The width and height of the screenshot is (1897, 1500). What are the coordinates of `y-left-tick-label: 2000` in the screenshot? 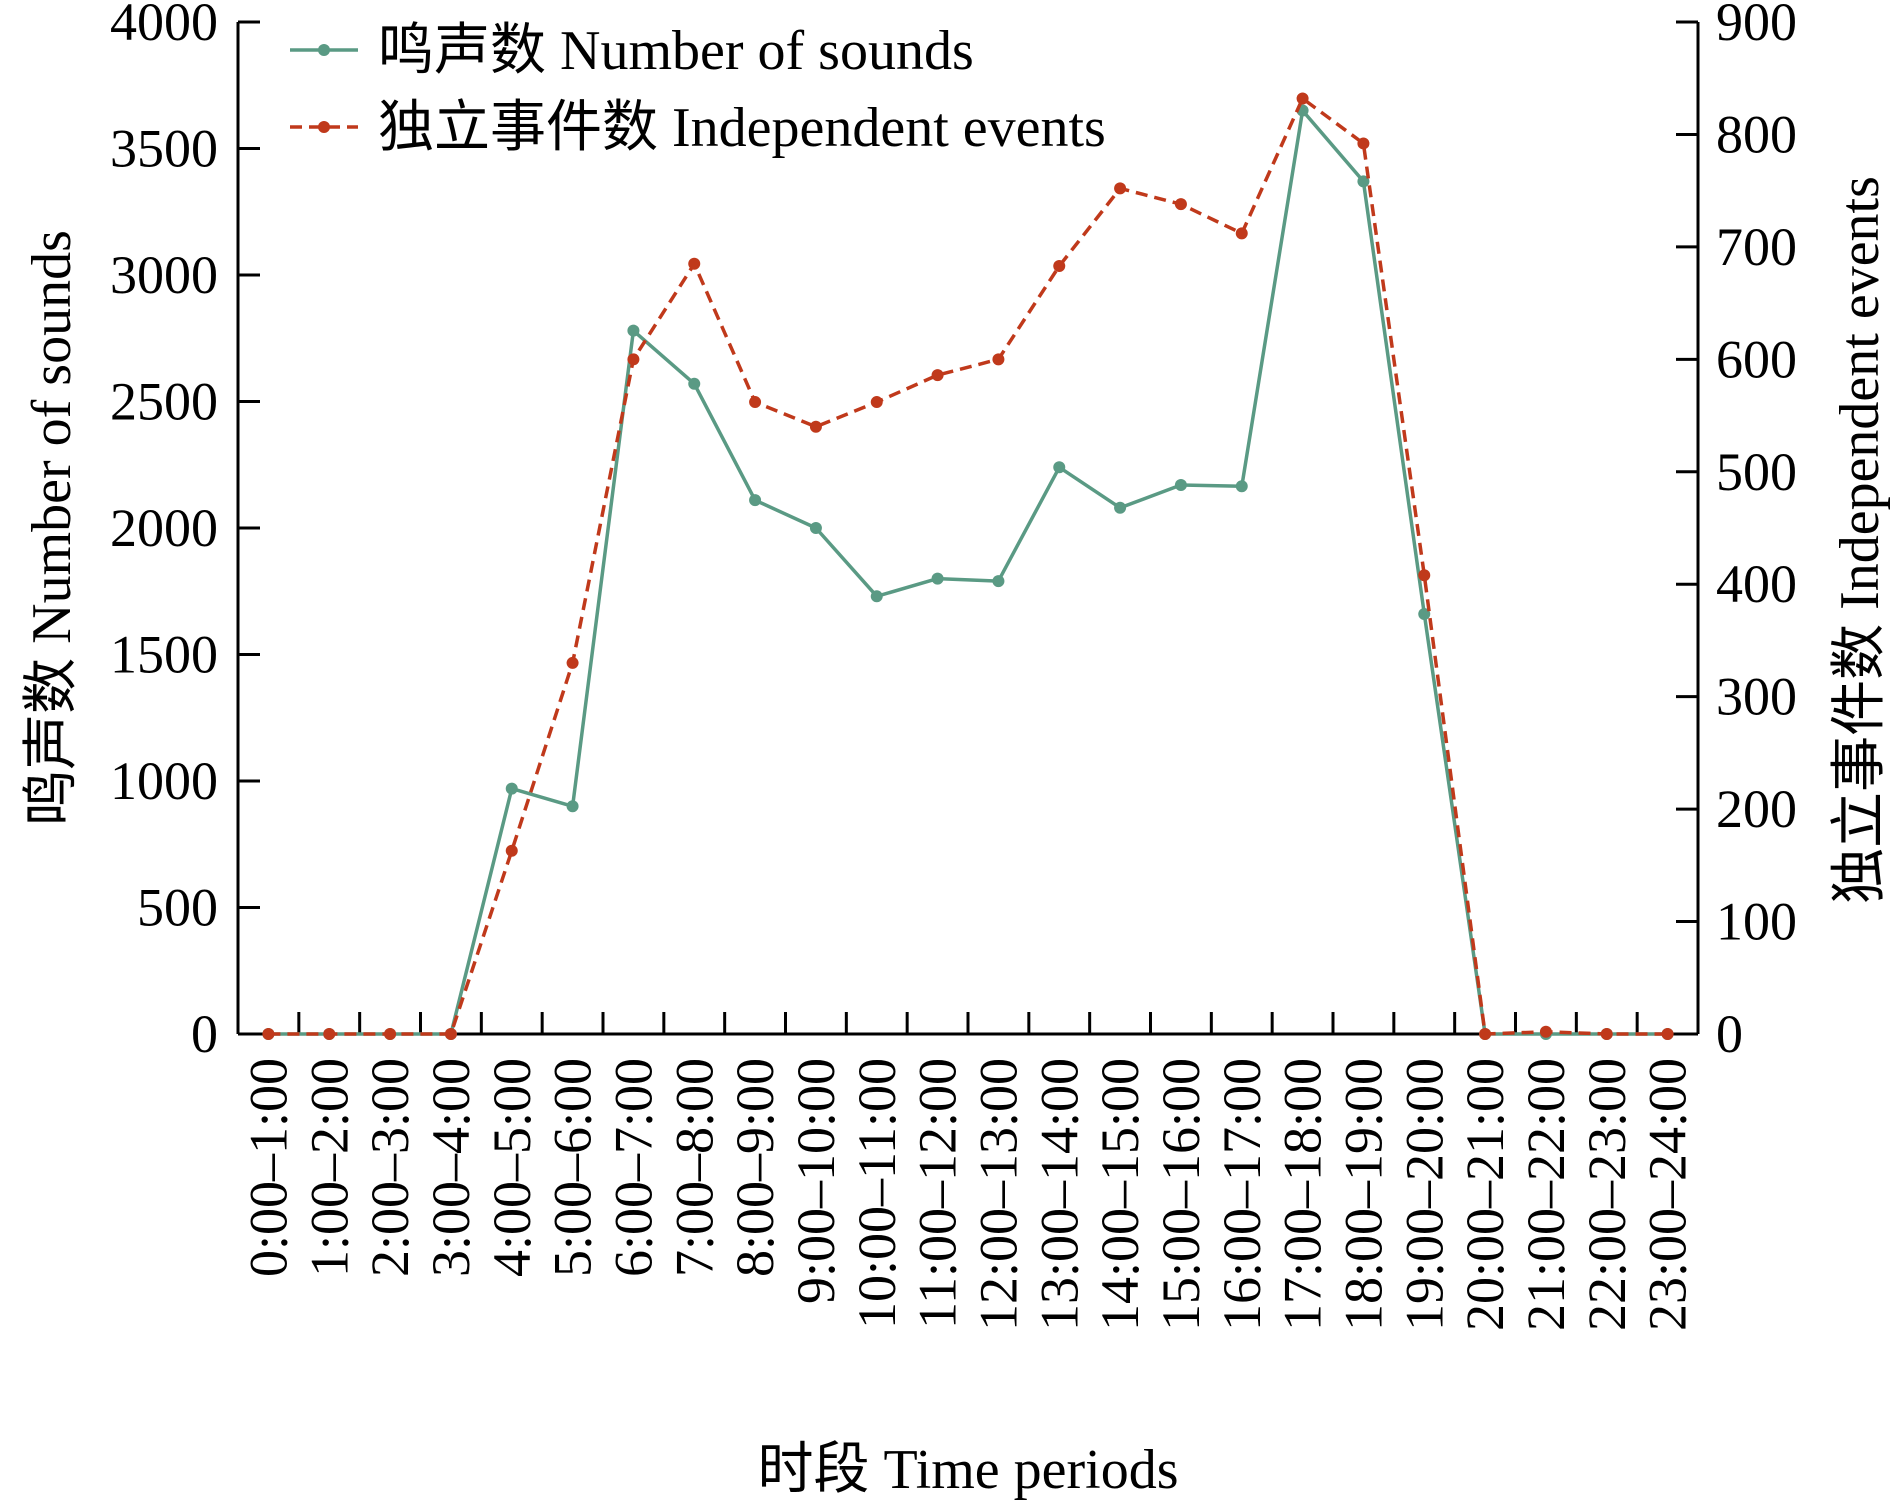 It's located at (164, 528).